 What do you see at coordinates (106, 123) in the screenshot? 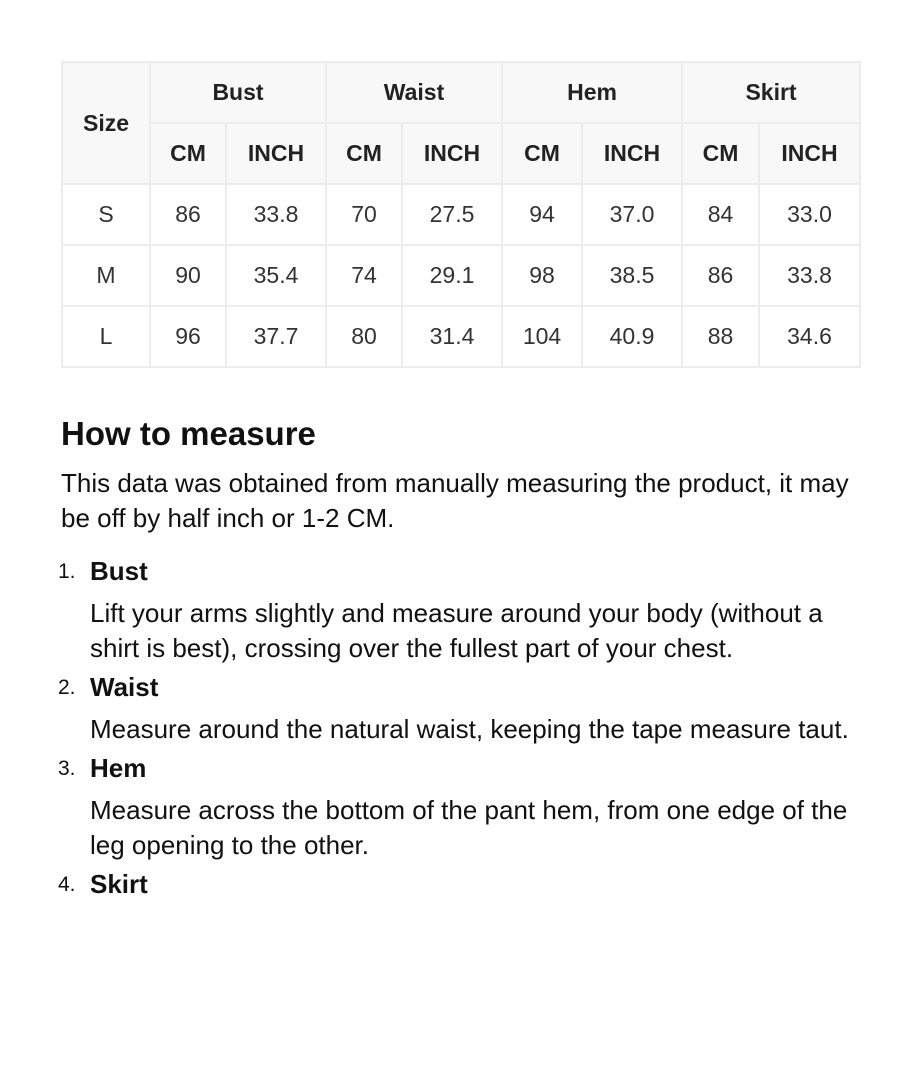
I see `size-header: Size` at bounding box center [106, 123].